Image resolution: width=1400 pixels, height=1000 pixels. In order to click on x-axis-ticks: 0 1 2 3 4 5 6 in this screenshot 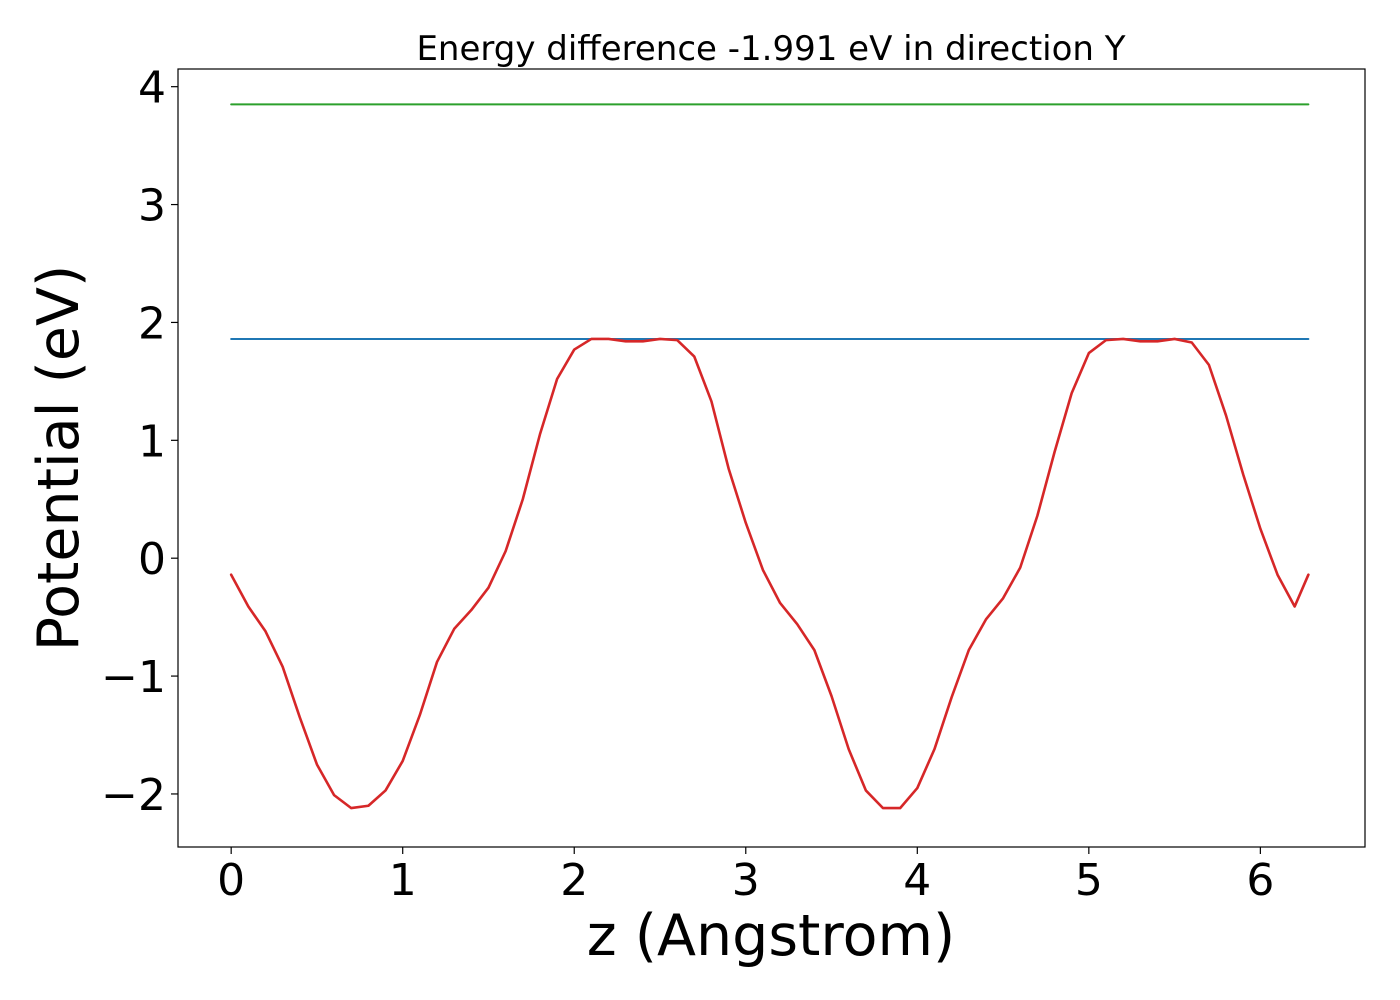, I will do `click(745, 876)`.